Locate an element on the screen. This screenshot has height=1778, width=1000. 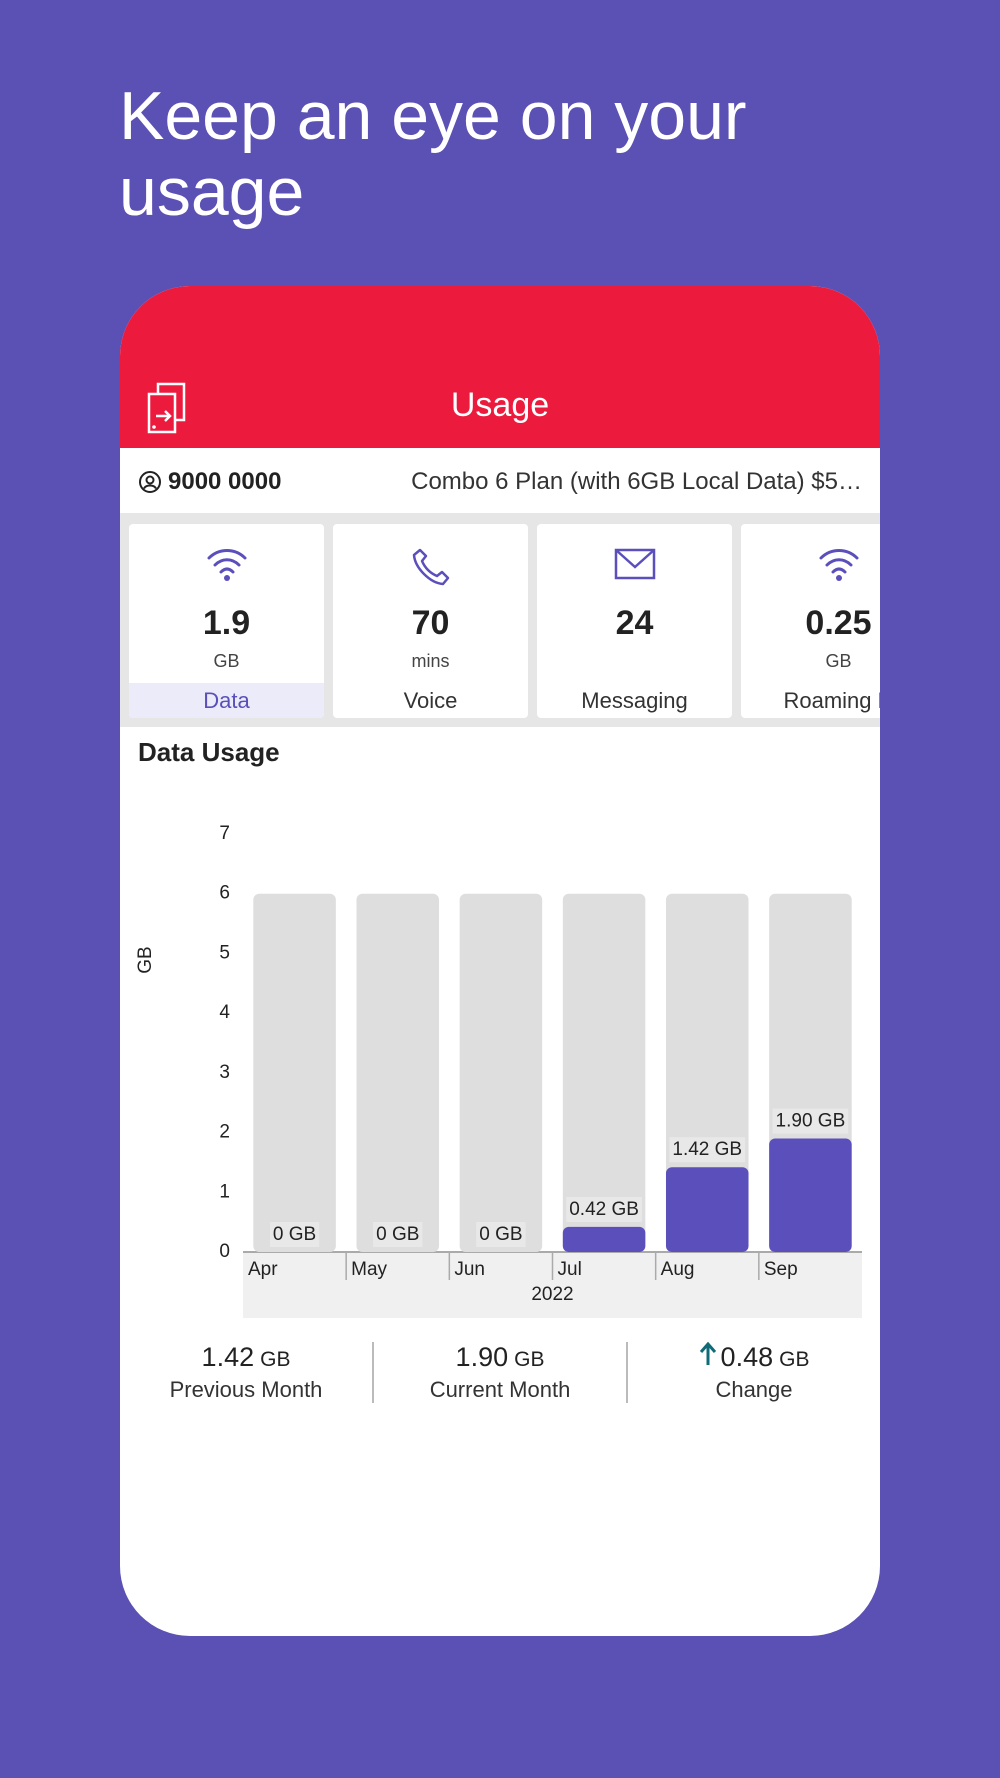
summary-value: 1.90 is located at coordinates (482, 1357).